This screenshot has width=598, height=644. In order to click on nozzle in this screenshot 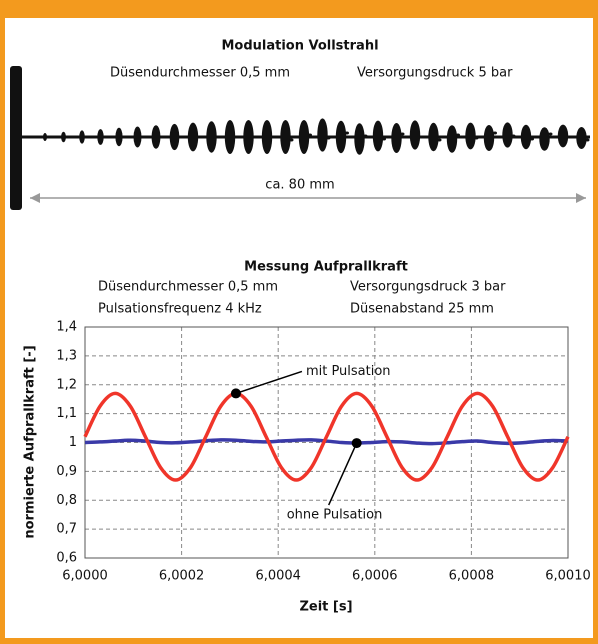, I will do `click(16, 138)`.